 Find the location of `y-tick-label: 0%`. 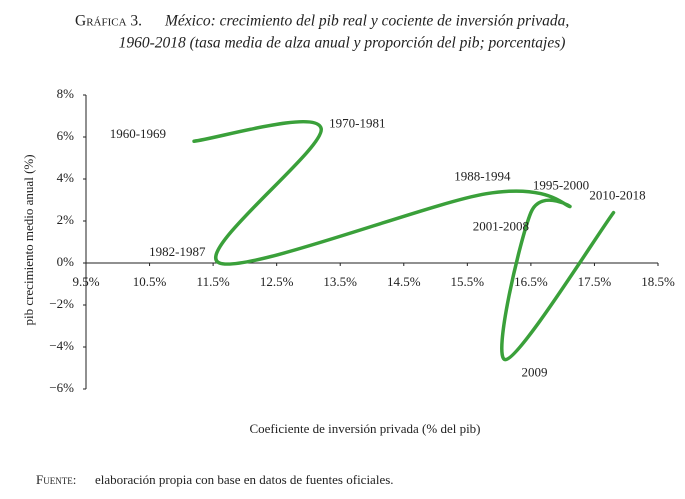

y-tick-label: 0% is located at coordinates (66, 261).